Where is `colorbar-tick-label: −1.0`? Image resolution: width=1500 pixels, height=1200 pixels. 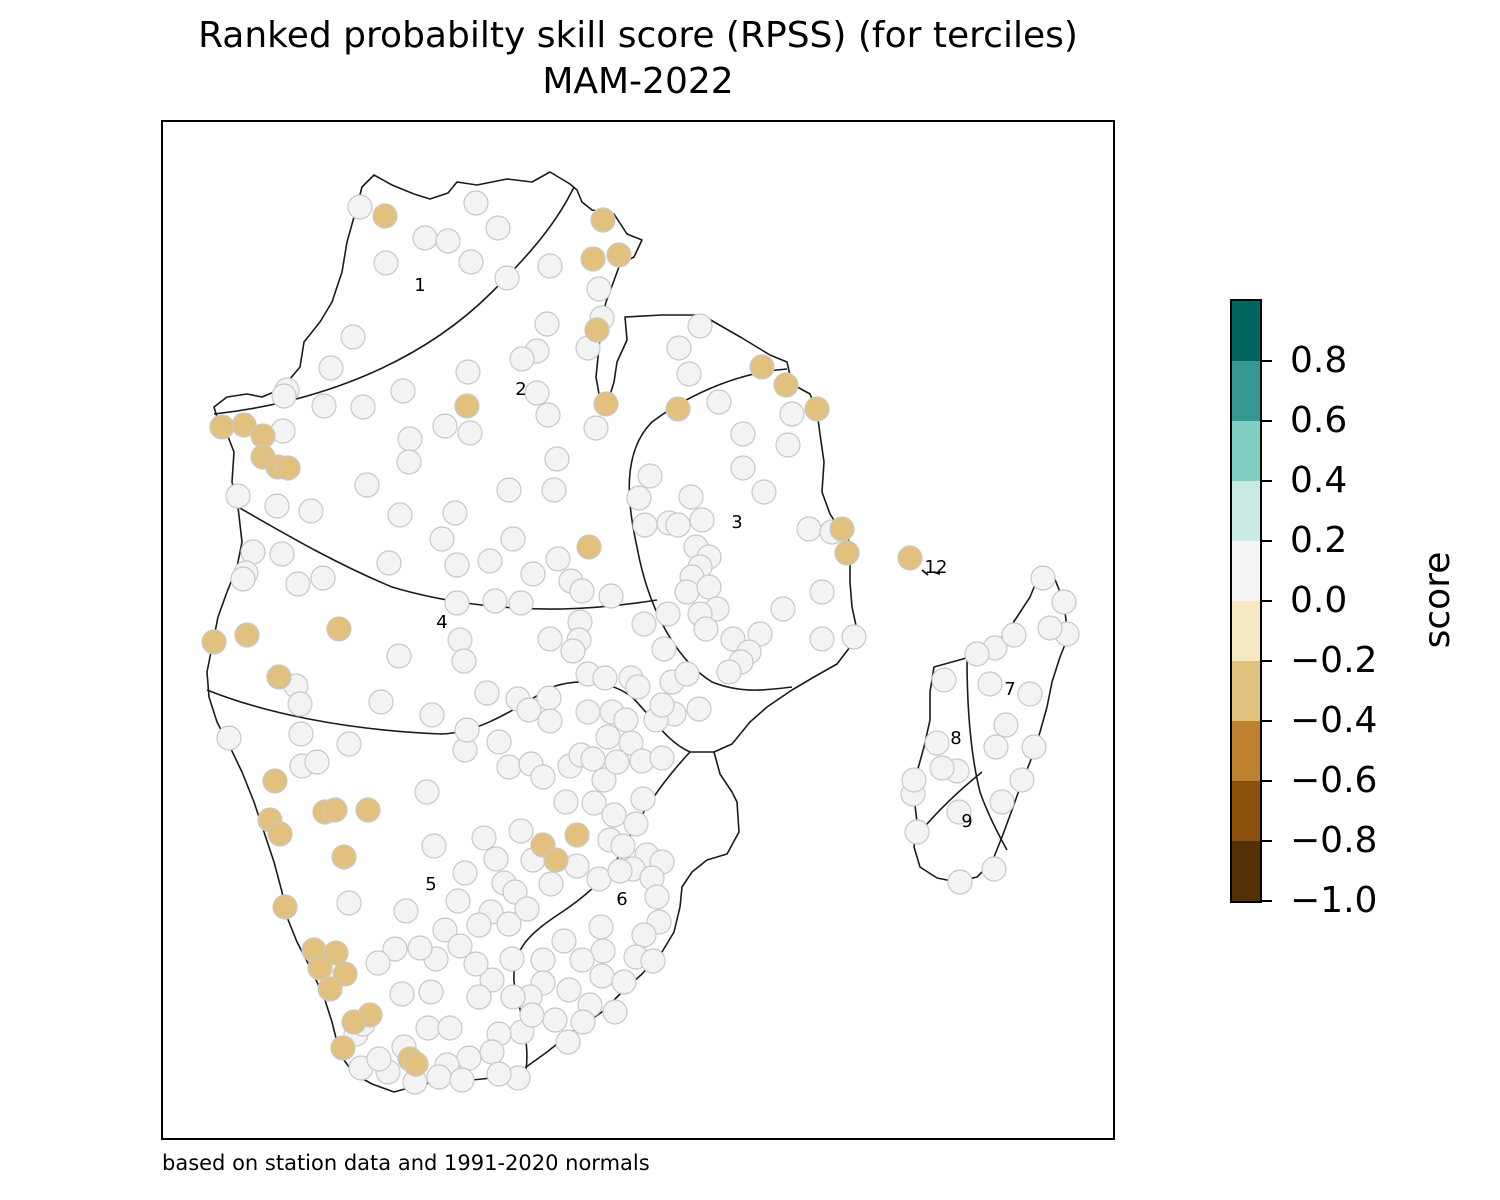
colorbar-tick-label: −1.0 is located at coordinates (1334, 900).